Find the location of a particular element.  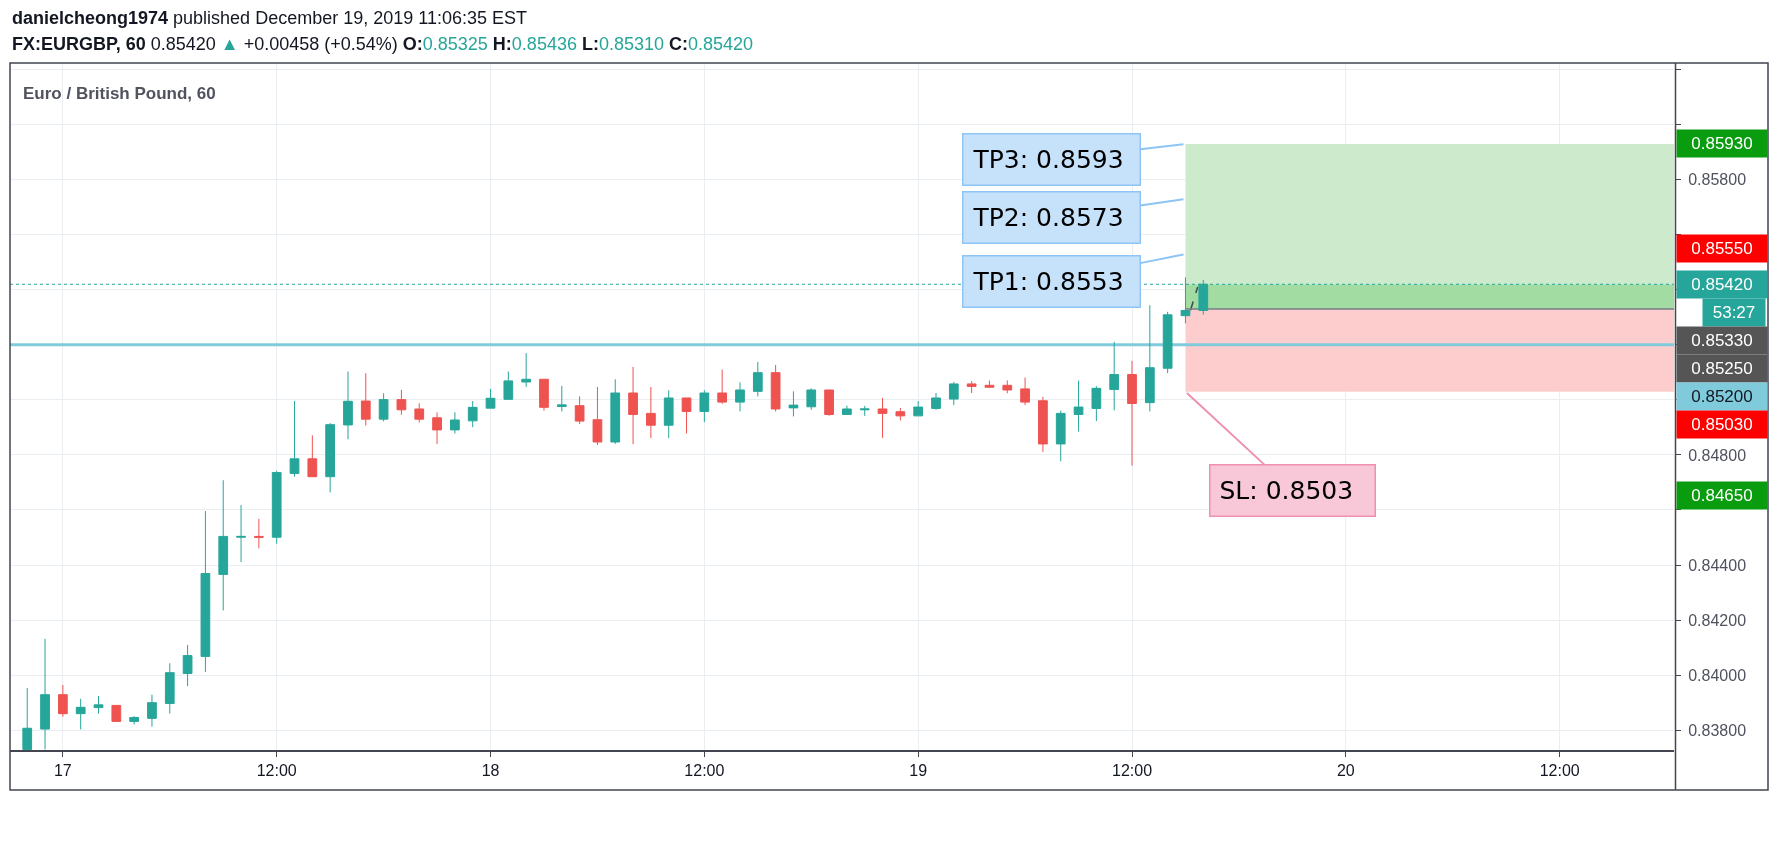

x-tick-label: 19 is located at coordinates (918, 770).